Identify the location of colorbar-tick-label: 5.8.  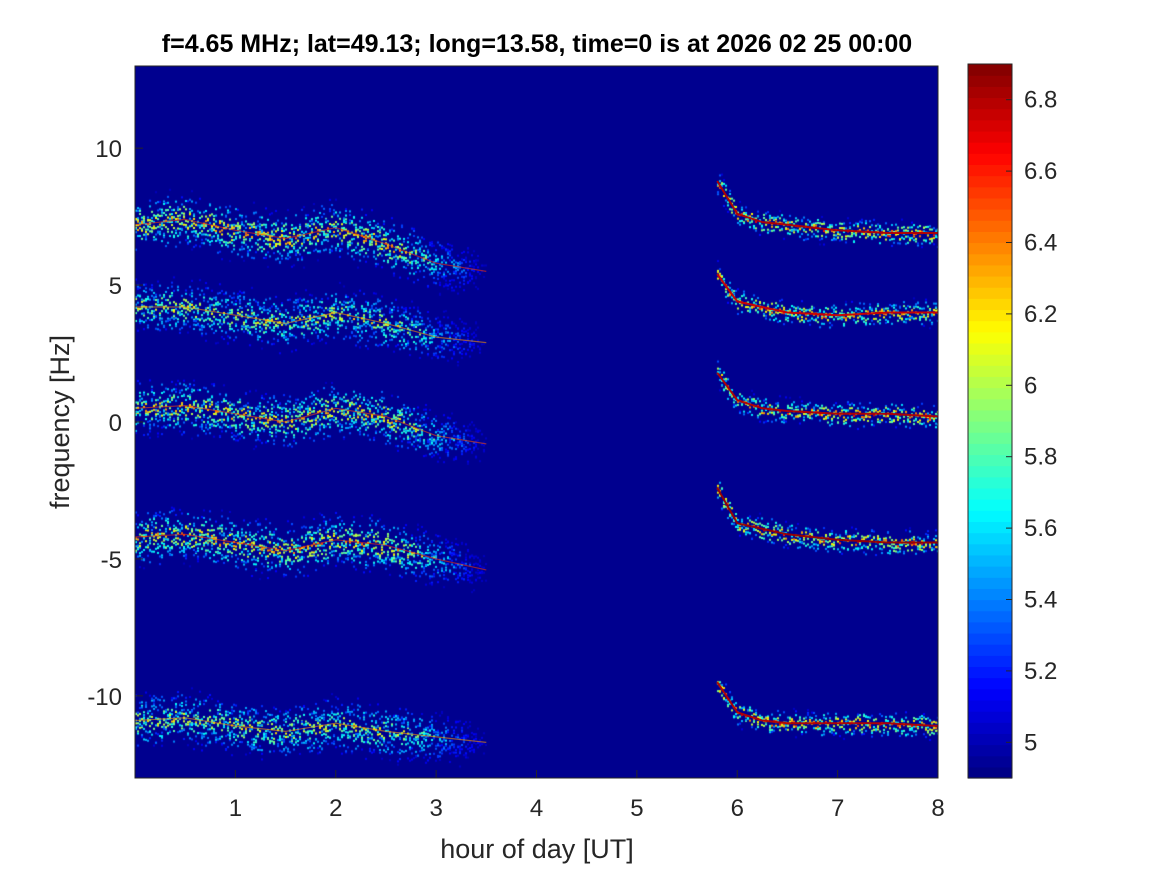
(1040, 457).